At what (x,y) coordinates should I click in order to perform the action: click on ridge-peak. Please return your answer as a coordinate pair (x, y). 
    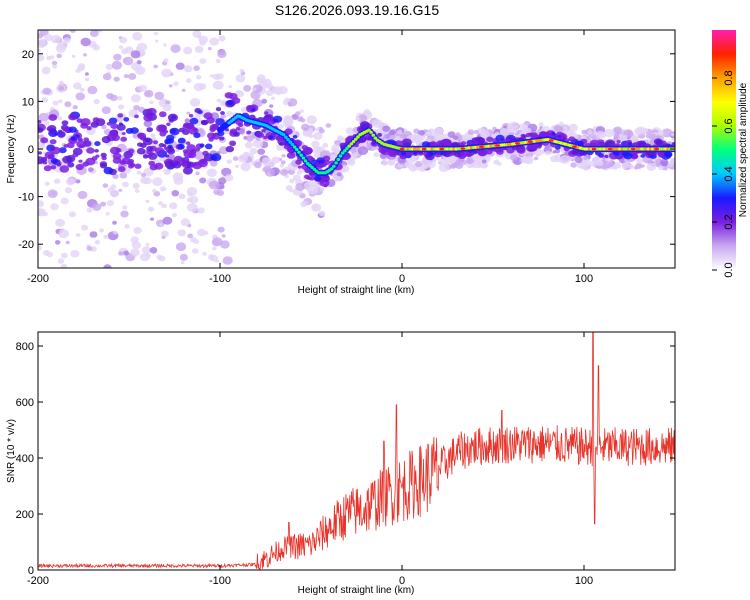
    Looking at the image, I should click on (497, 145).